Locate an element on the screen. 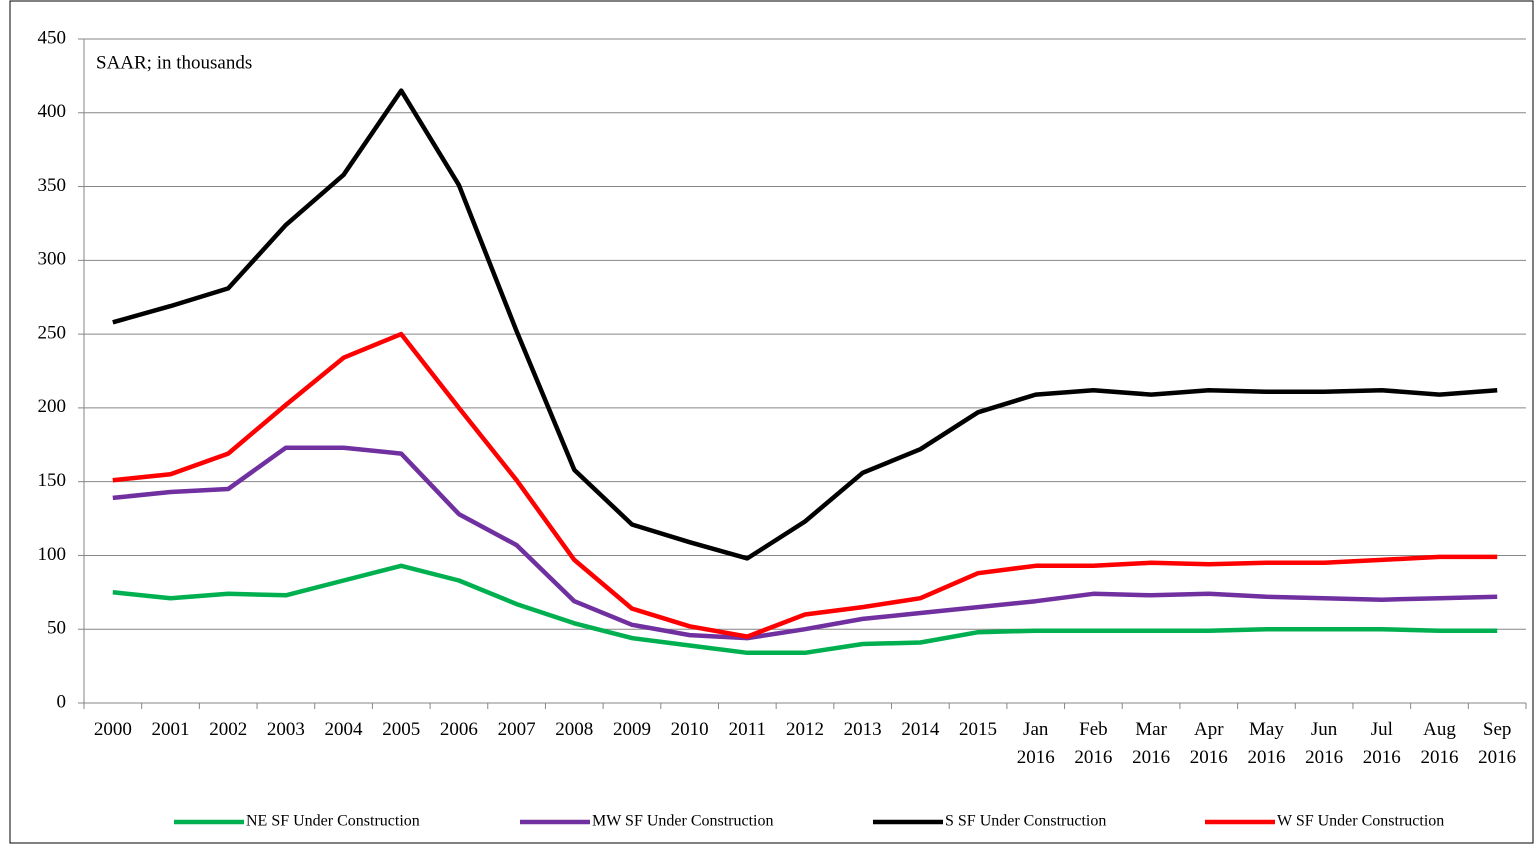  y-tick-label: 200 is located at coordinates (52, 406).